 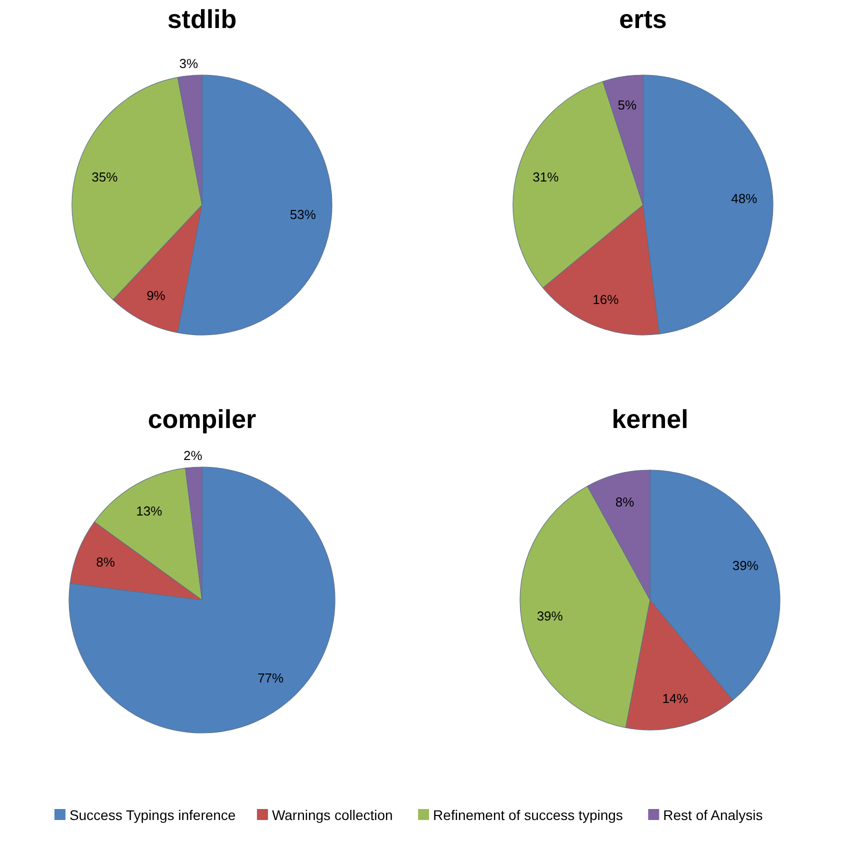 What do you see at coordinates (546, 176) in the screenshot?
I see `data-label: 31%` at bounding box center [546, 176].